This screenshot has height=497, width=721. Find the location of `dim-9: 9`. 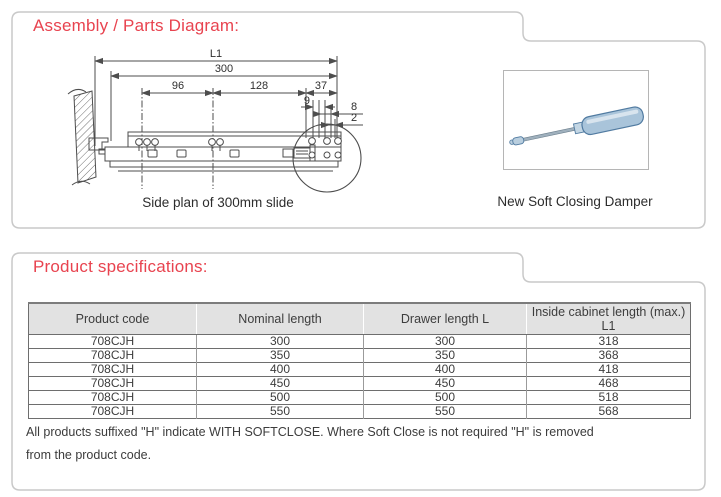

dim-9: 9 is located at coordinates (307, 101).